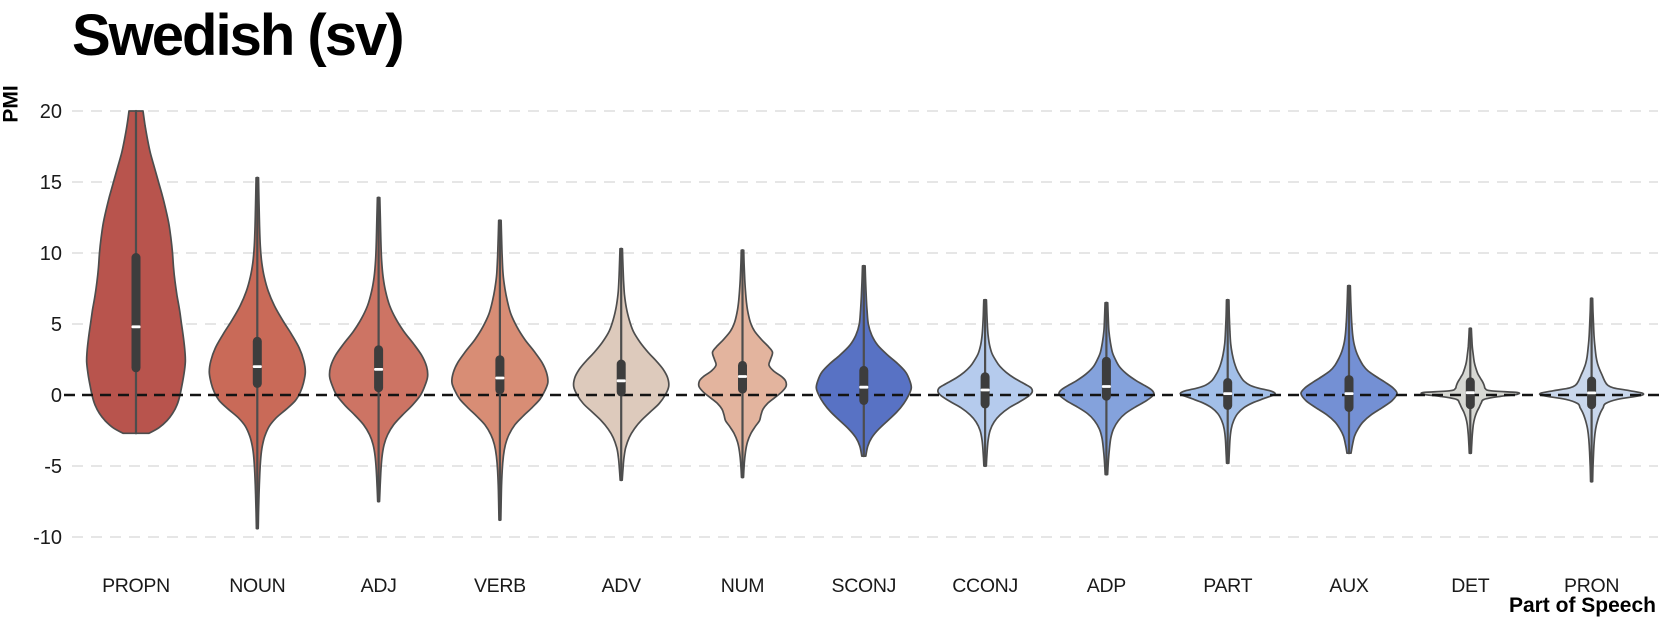 This screenshot has width=1661, height=619. I want to click on median-tick-adj, so click(379, 369).